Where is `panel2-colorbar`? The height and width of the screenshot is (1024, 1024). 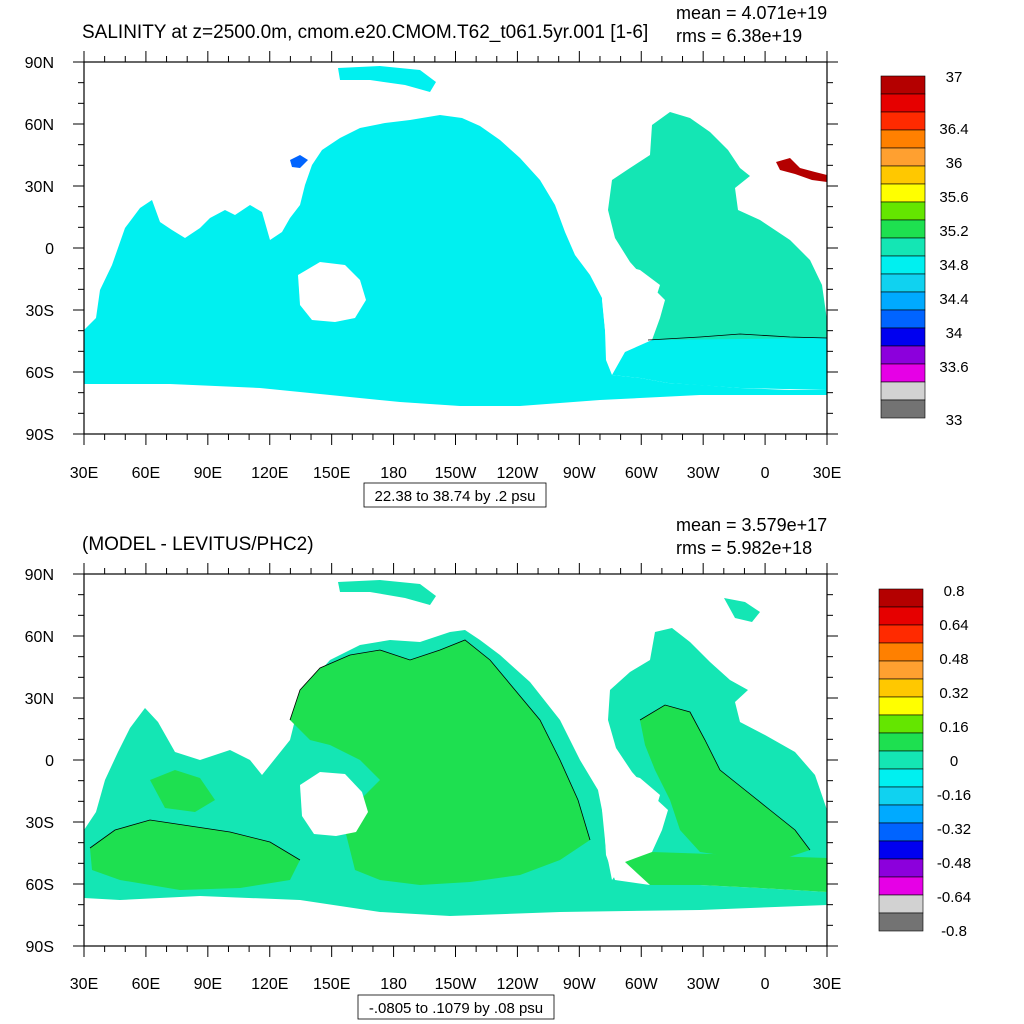
panel2-colorbar is located at coordinates (901, 760).